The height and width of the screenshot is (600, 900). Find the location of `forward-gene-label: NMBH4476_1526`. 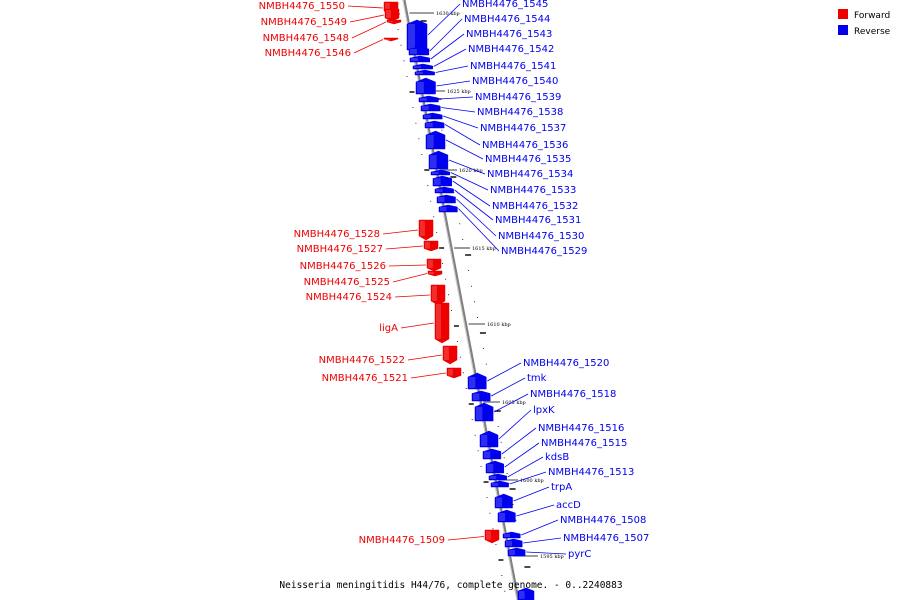

forward-gene-label: NMBH4476_1526 is located at coordinates (343, 266).